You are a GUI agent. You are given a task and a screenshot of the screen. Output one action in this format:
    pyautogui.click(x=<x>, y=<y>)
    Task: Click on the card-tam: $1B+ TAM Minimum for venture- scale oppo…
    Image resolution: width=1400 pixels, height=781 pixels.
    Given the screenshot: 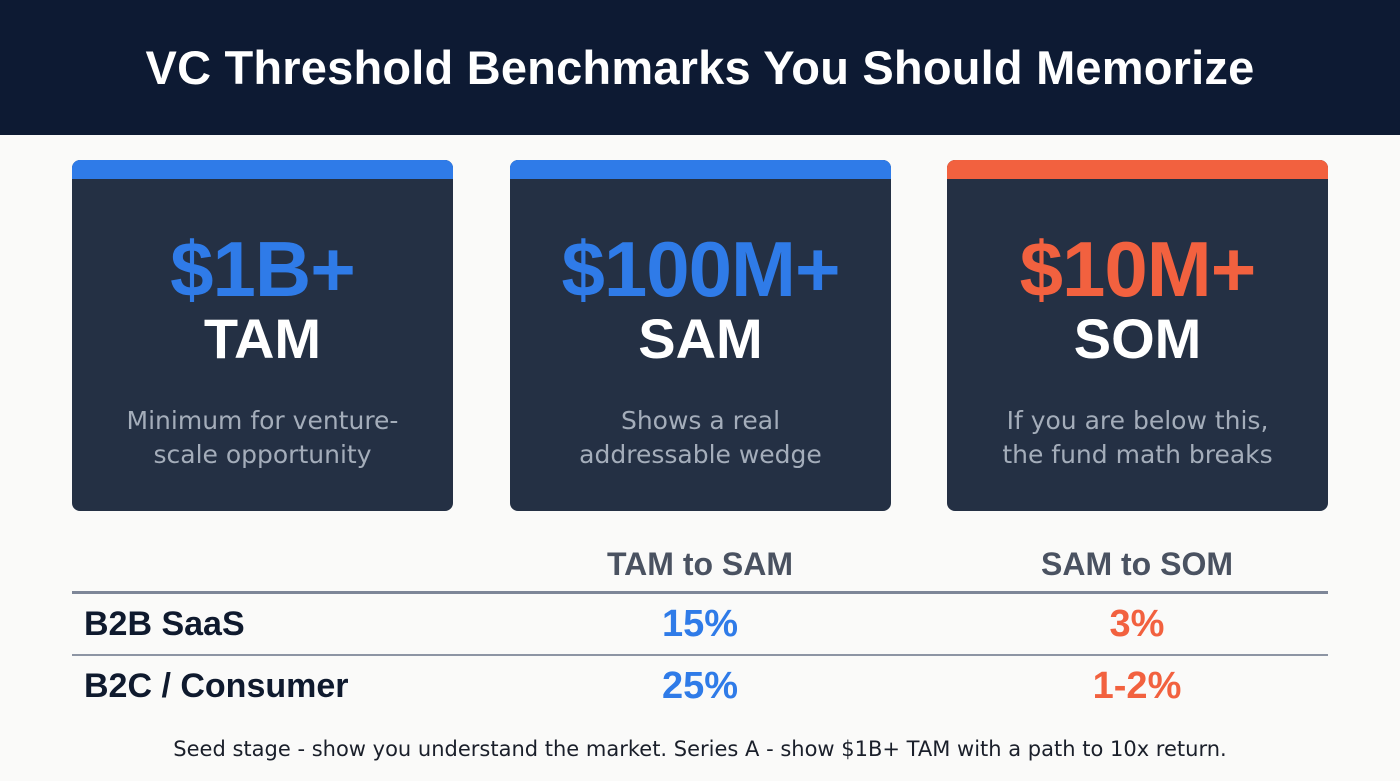 What is the action you would take?
    pyautogui.click(x=262, y=335)
    